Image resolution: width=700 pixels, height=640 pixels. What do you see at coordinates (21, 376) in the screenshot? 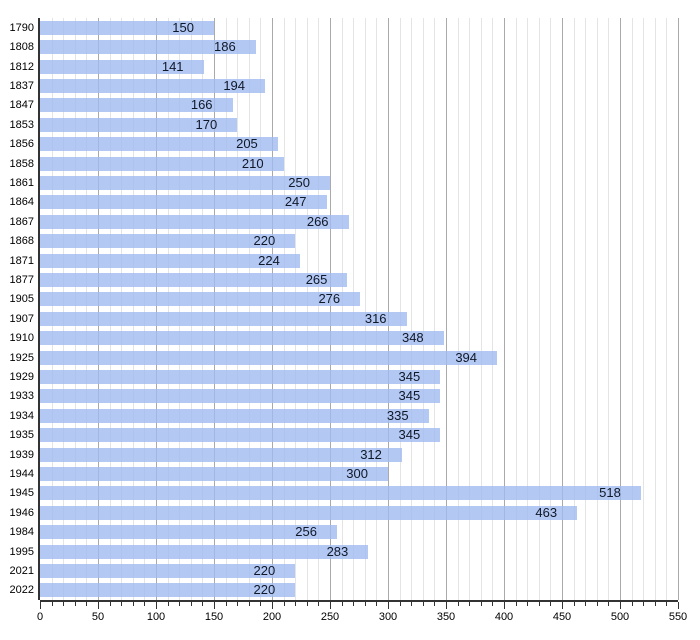
I see `year-label-1929: 1929` at bounding box center [21, 376].